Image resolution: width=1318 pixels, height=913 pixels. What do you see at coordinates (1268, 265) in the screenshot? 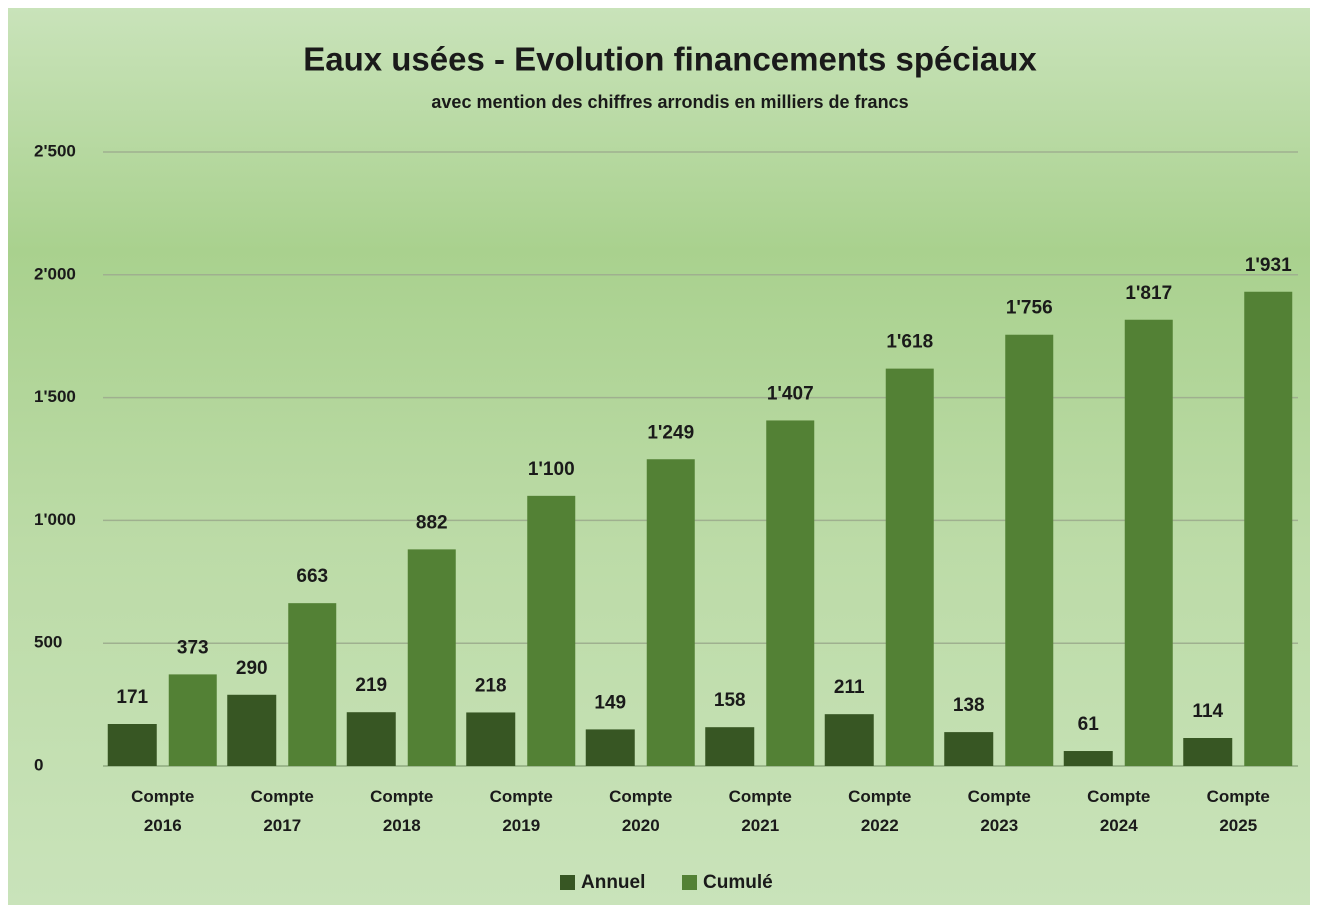
I see `data-label: 1'931` at bounding box center [1268, 265].